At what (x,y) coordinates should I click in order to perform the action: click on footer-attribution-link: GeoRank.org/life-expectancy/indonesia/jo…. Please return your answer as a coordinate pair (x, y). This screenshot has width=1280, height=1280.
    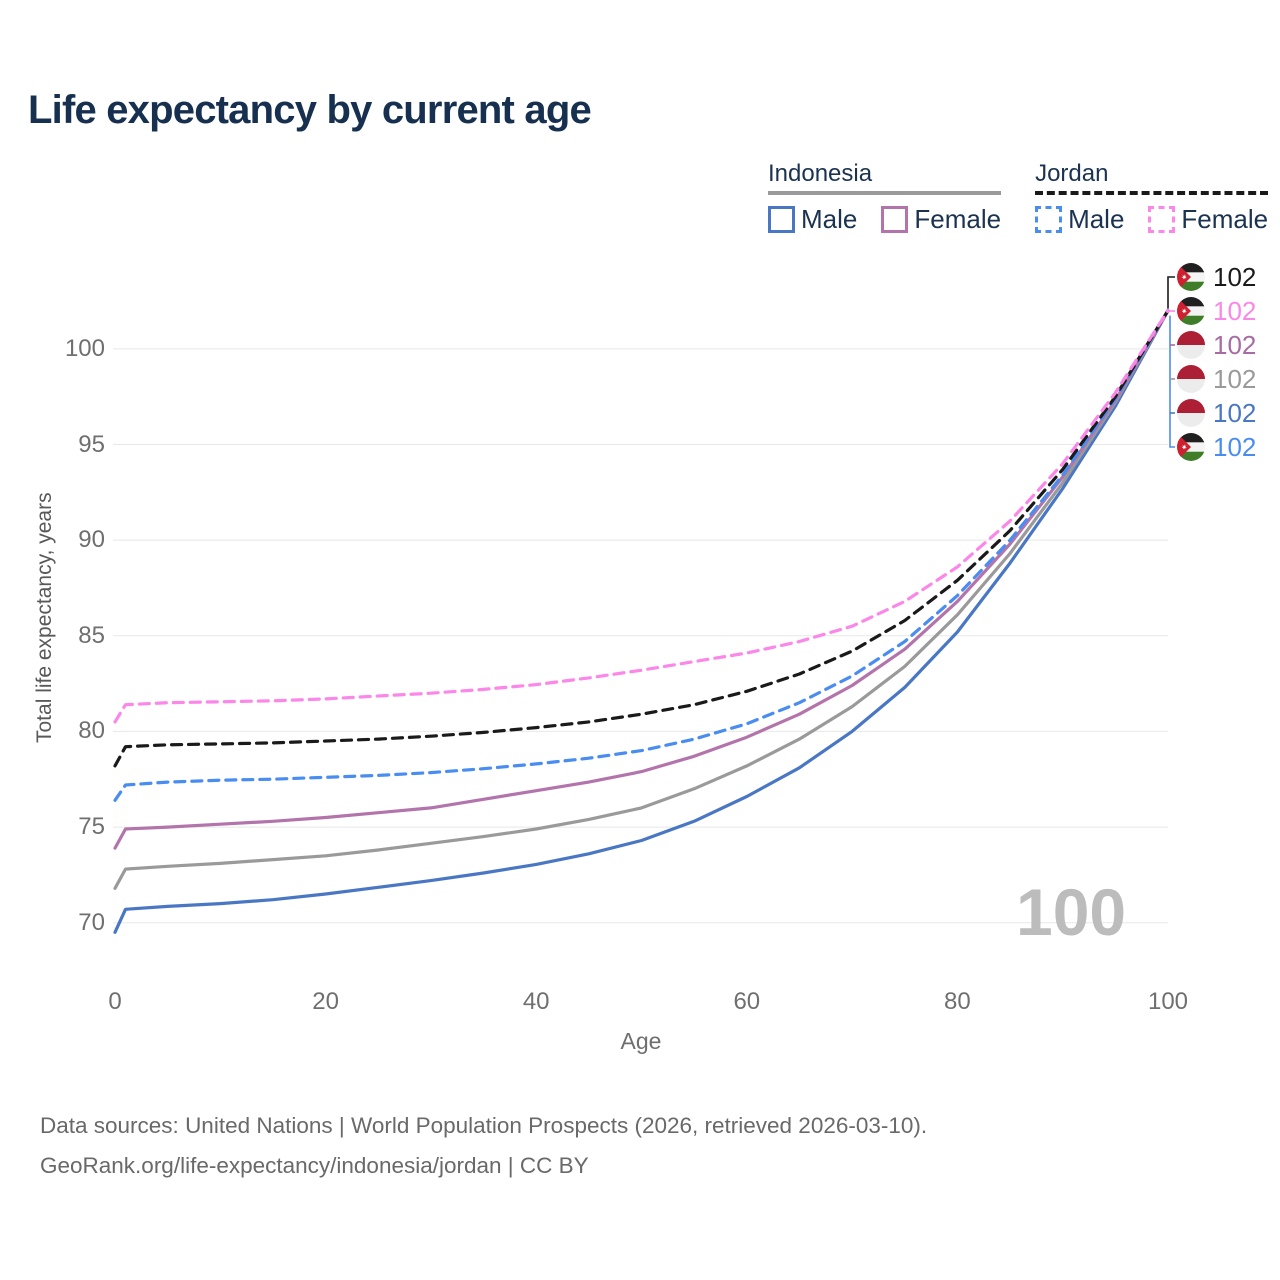
    Looking at the image, I should click on (314, 1165).